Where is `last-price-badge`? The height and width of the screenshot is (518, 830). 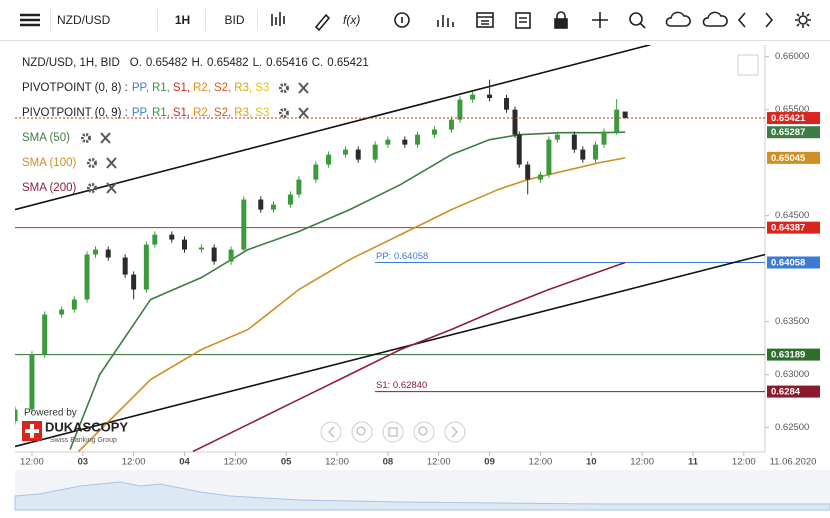
last-price-badge is located at coordinates (793, 118).